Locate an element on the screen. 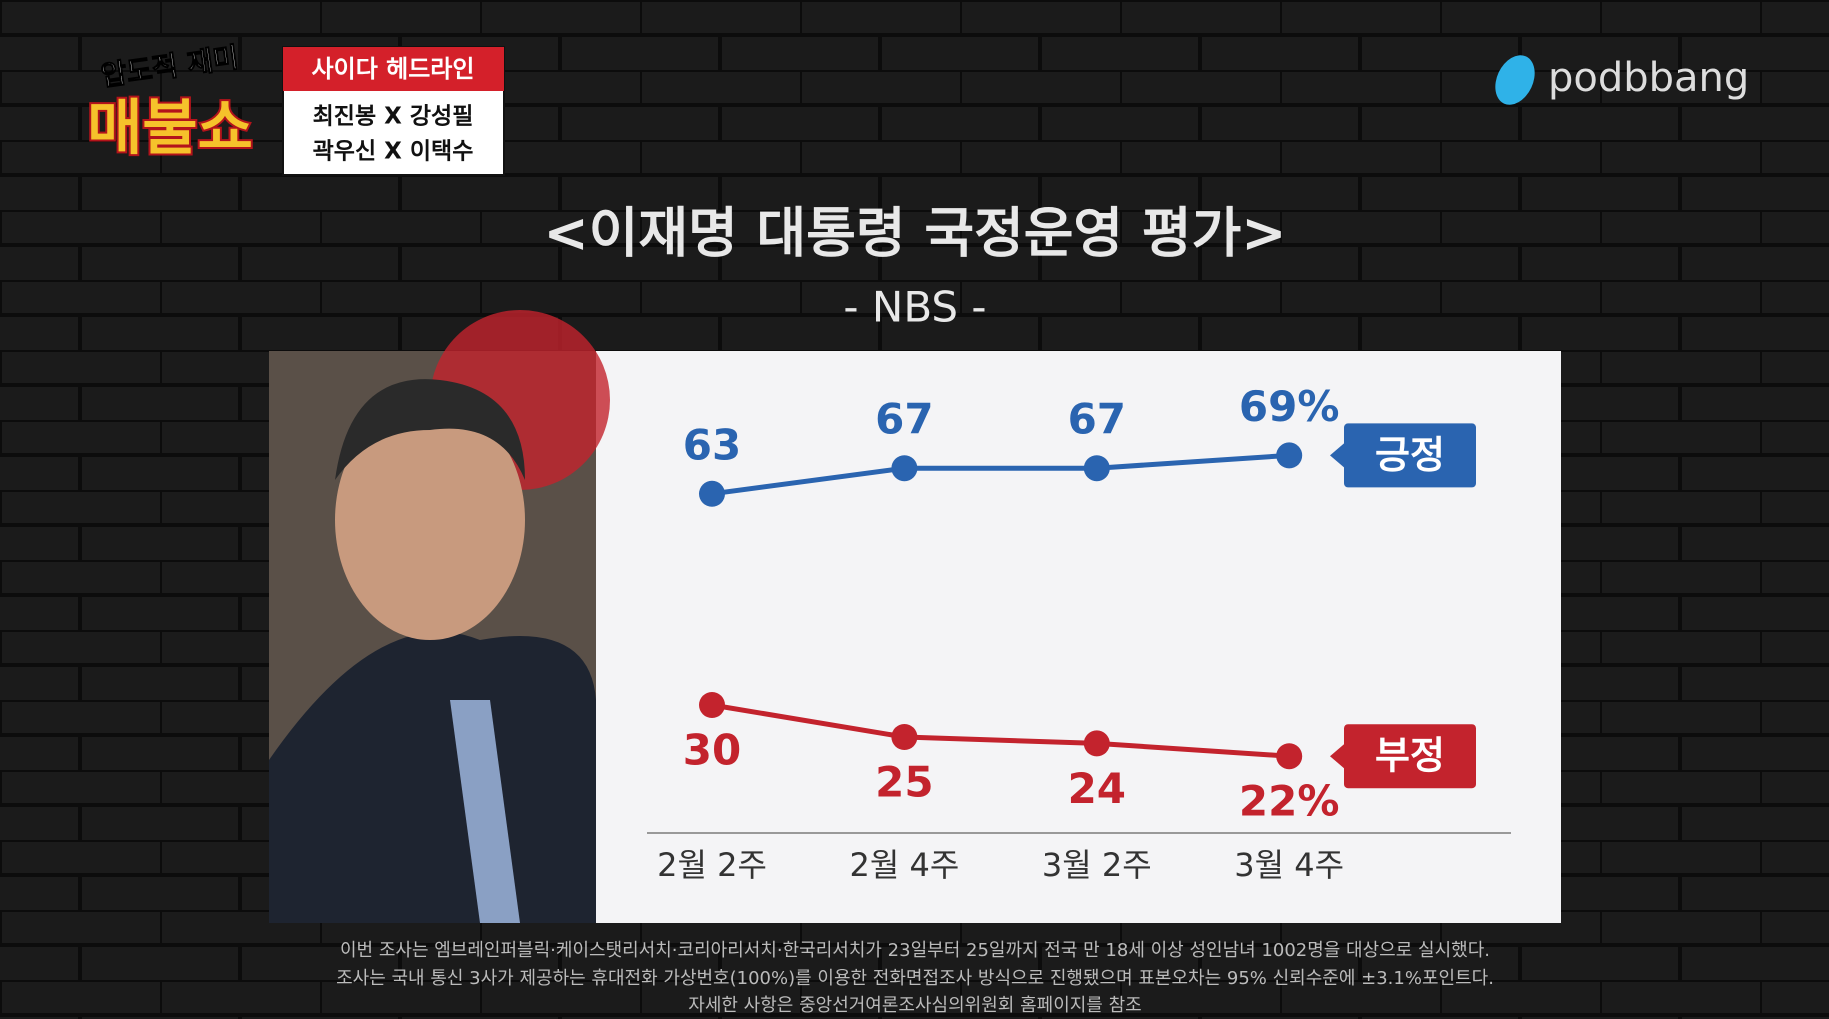  panel-line: 곽우신 X 이택수 is located at coordinates (393, 152).